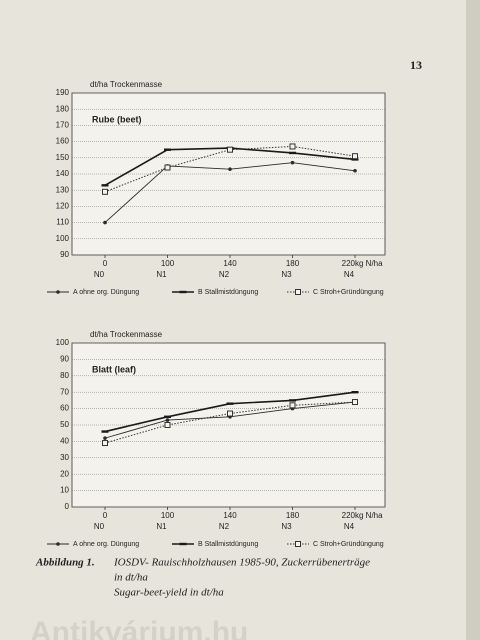  I want to click on y-tick-label: 50, so click(64, 424).